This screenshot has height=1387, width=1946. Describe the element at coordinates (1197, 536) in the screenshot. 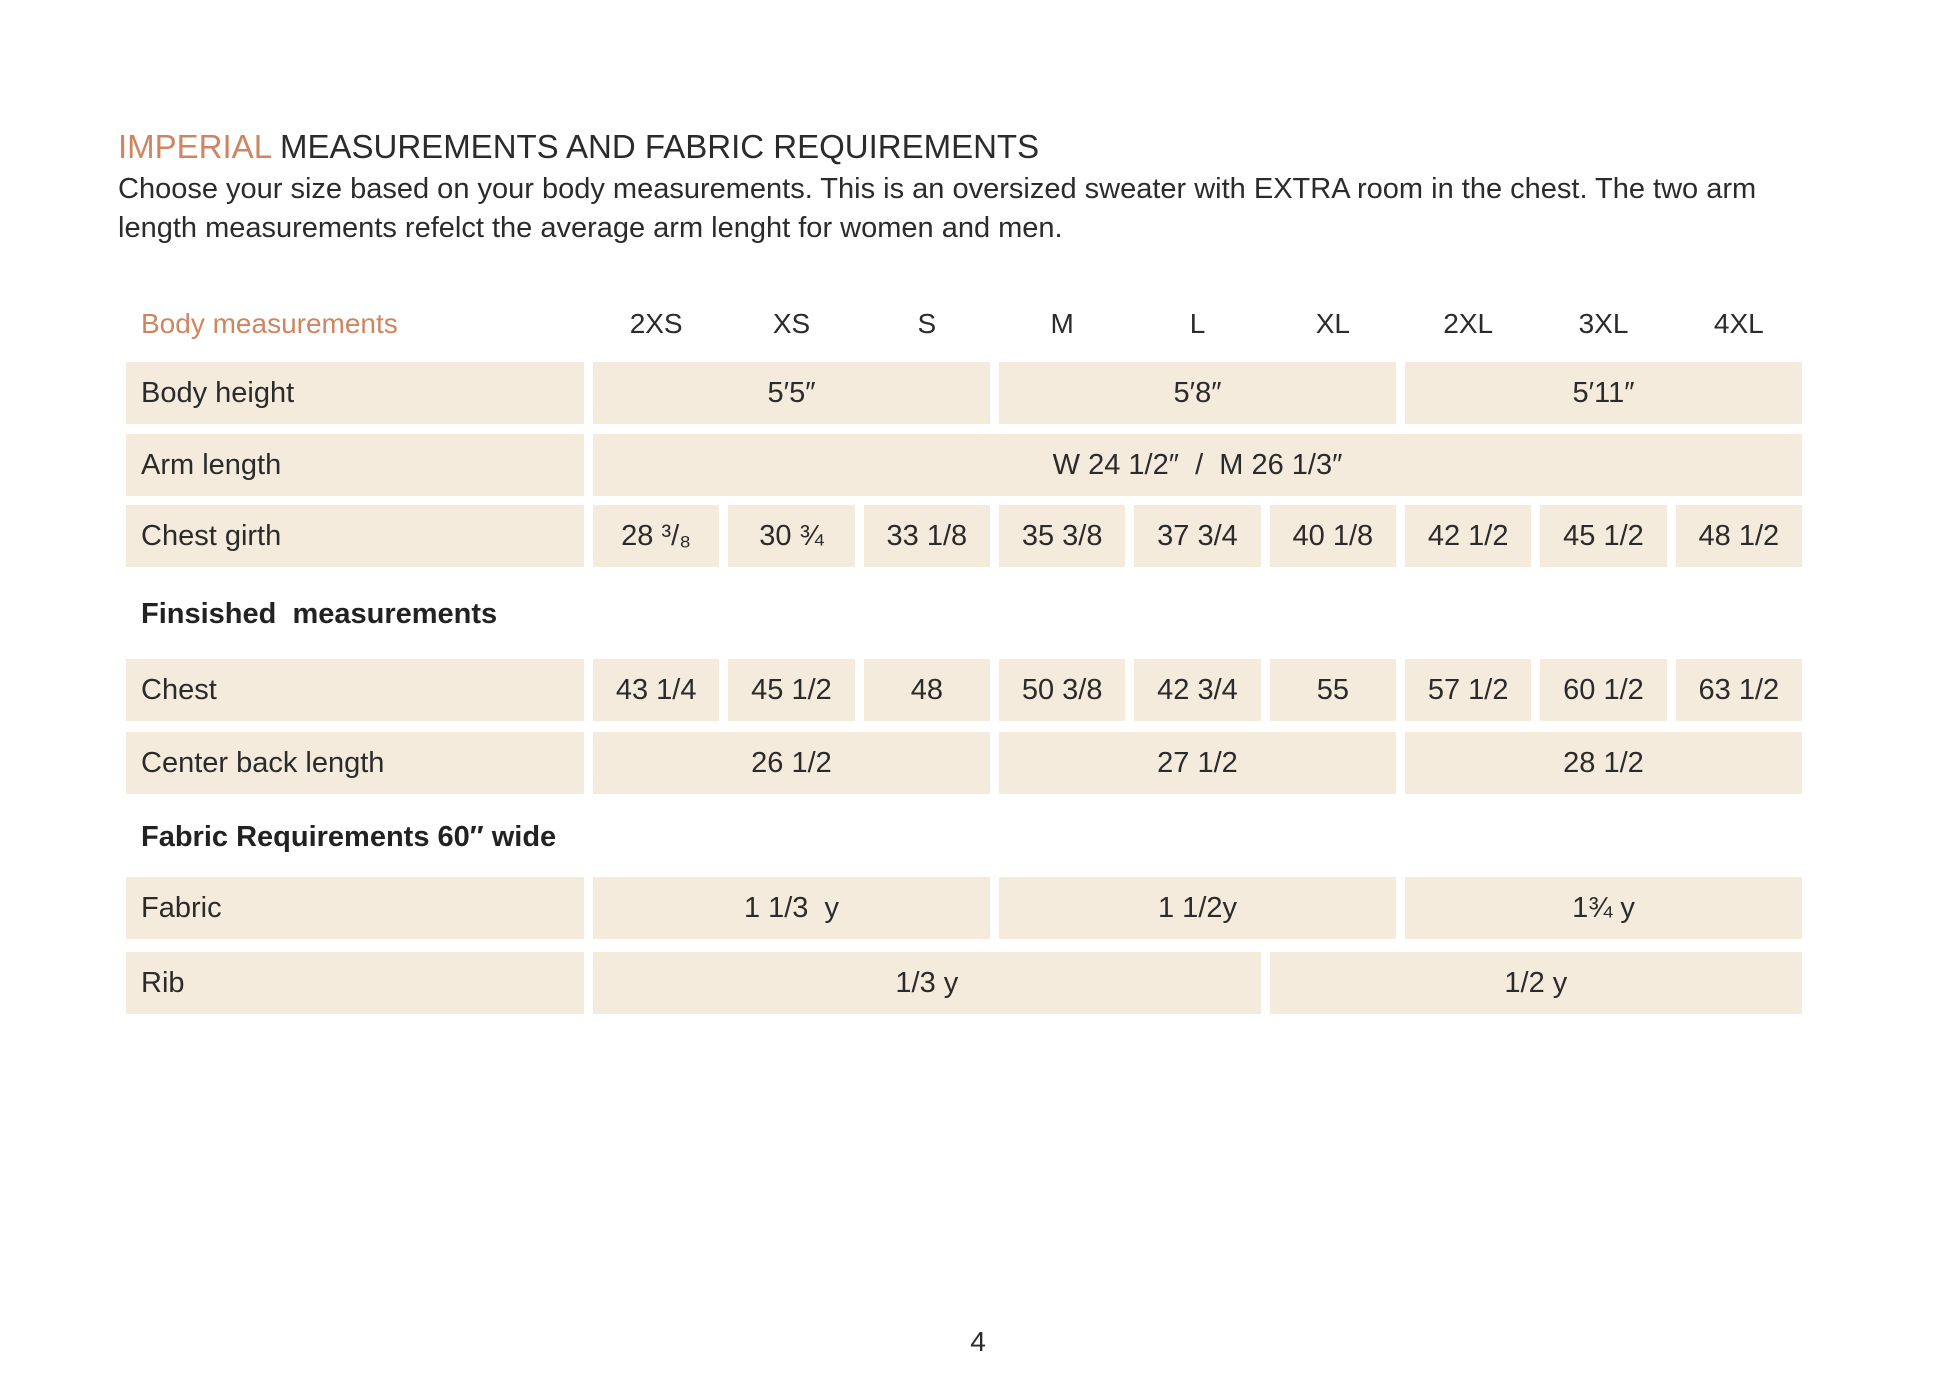

I see `value-cell: 37 3/4` at that location.